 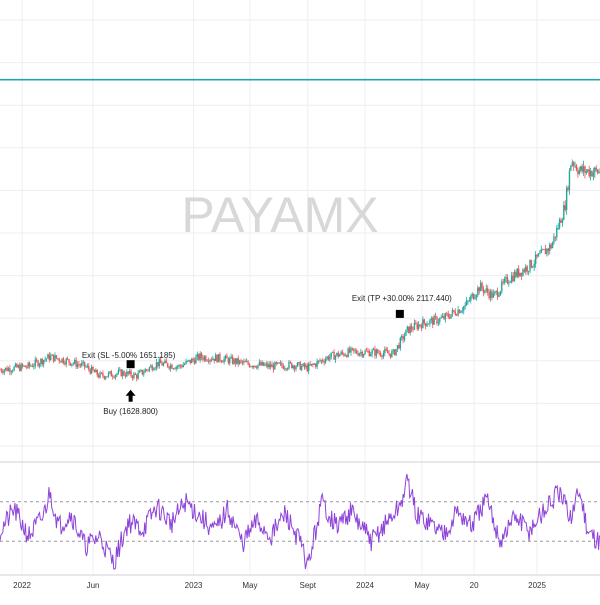 I want to click on buy-label: Buy (1628.800), so click(x=130, y=411).